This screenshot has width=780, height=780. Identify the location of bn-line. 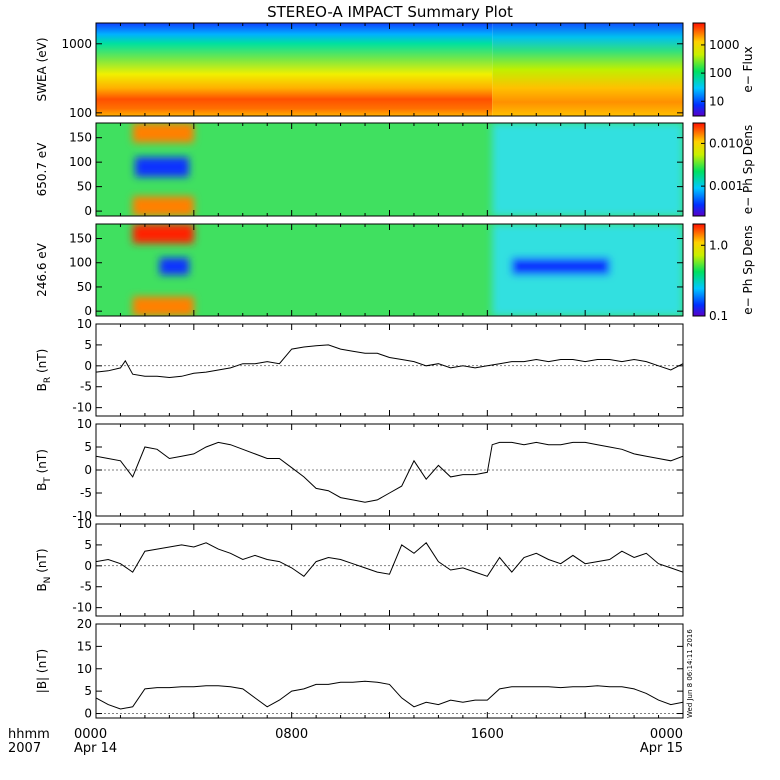
(389, 559).